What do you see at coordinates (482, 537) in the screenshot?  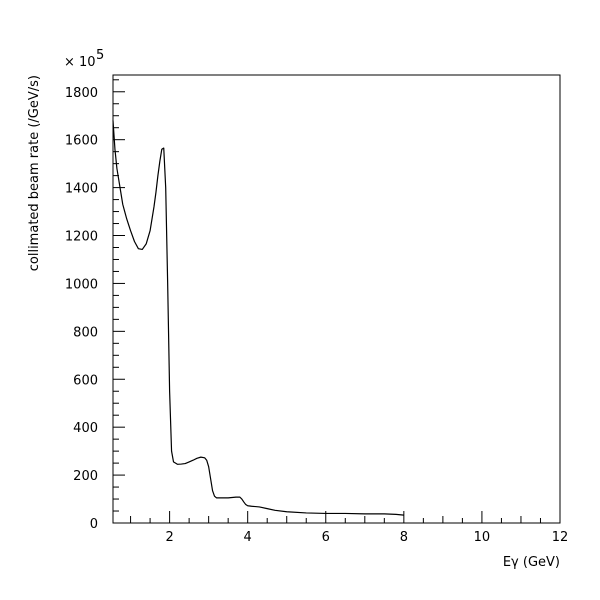 I see `x-tick-label: 10` at bounding box center [482, 537].